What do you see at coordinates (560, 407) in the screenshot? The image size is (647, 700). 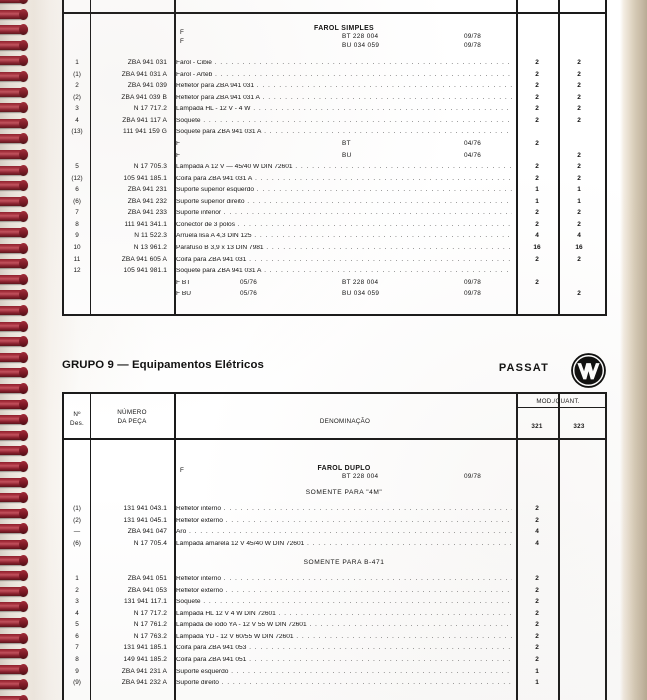 I see `quant-group-rule` at bounding box center [560, 407].